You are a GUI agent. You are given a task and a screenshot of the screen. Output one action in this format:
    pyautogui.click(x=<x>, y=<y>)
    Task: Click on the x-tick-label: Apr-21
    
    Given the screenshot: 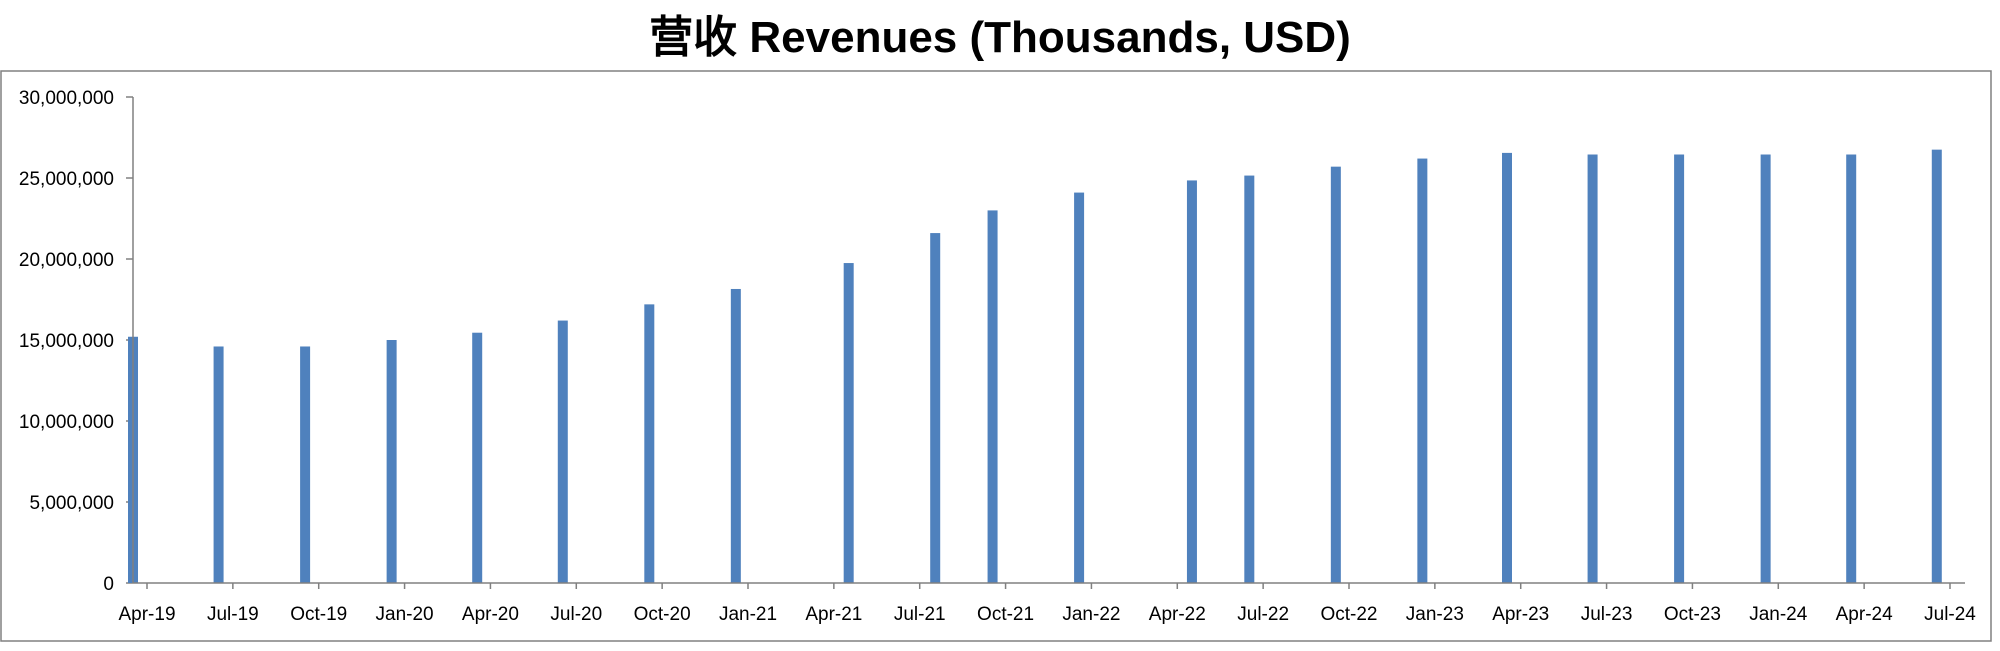 What is the action you would take?
    pyautogui.click(x=833, y=614)
    